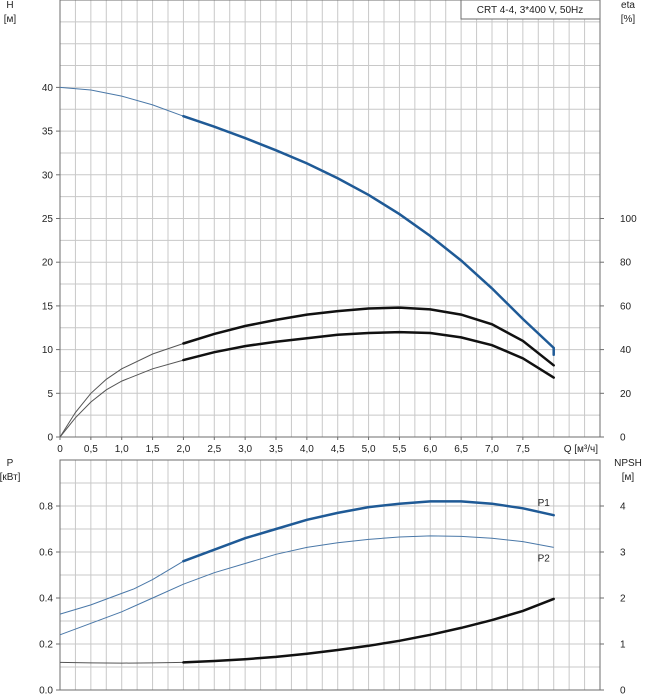  I want to click on legend-text: CRT 4-4, 3*400 V, 50Hz, so click(530, 10).